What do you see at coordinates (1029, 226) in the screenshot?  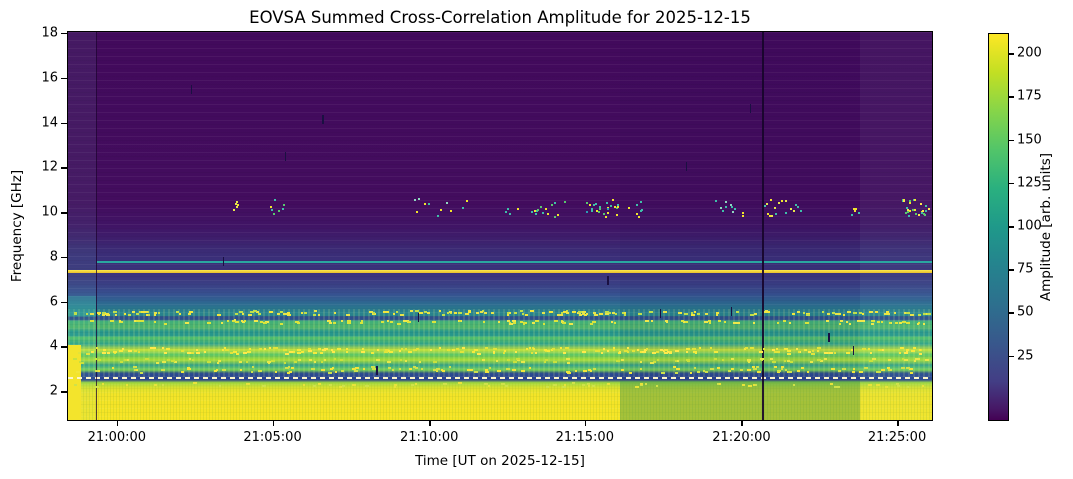 I see `colorbar-tick-label: 100` at bounding box center [1029, 226].